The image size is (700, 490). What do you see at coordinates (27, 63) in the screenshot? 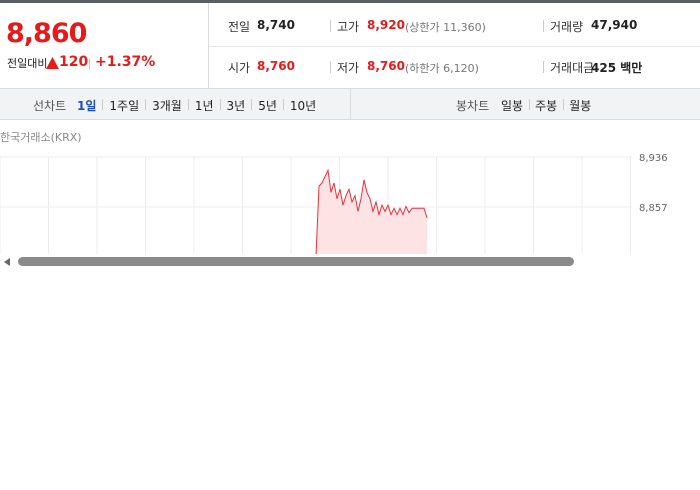
I see `change-label: 전일대비` at bounding box center [27, 63].